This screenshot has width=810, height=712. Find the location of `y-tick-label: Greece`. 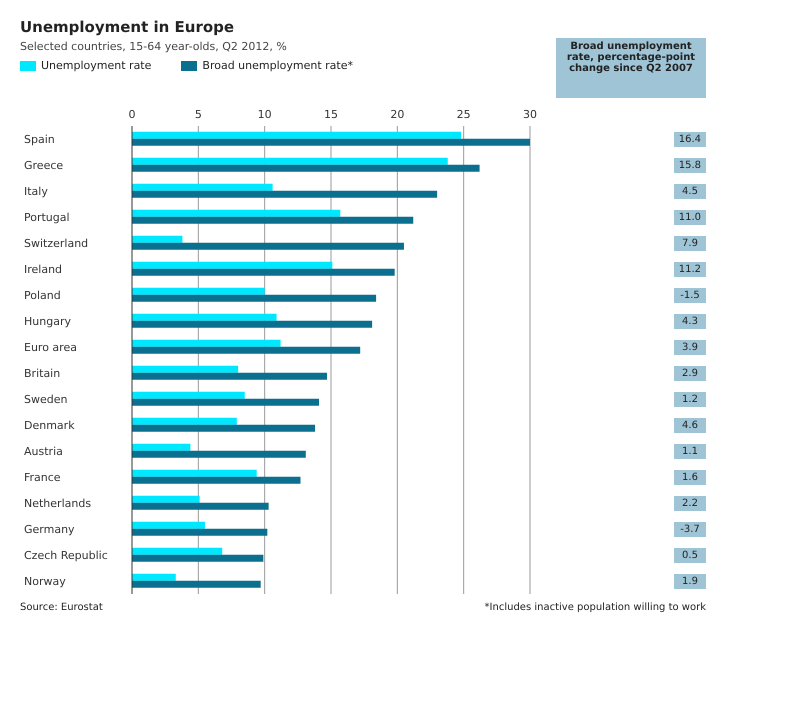

y-tick-label: Greece is located at coordinates (44, 165).